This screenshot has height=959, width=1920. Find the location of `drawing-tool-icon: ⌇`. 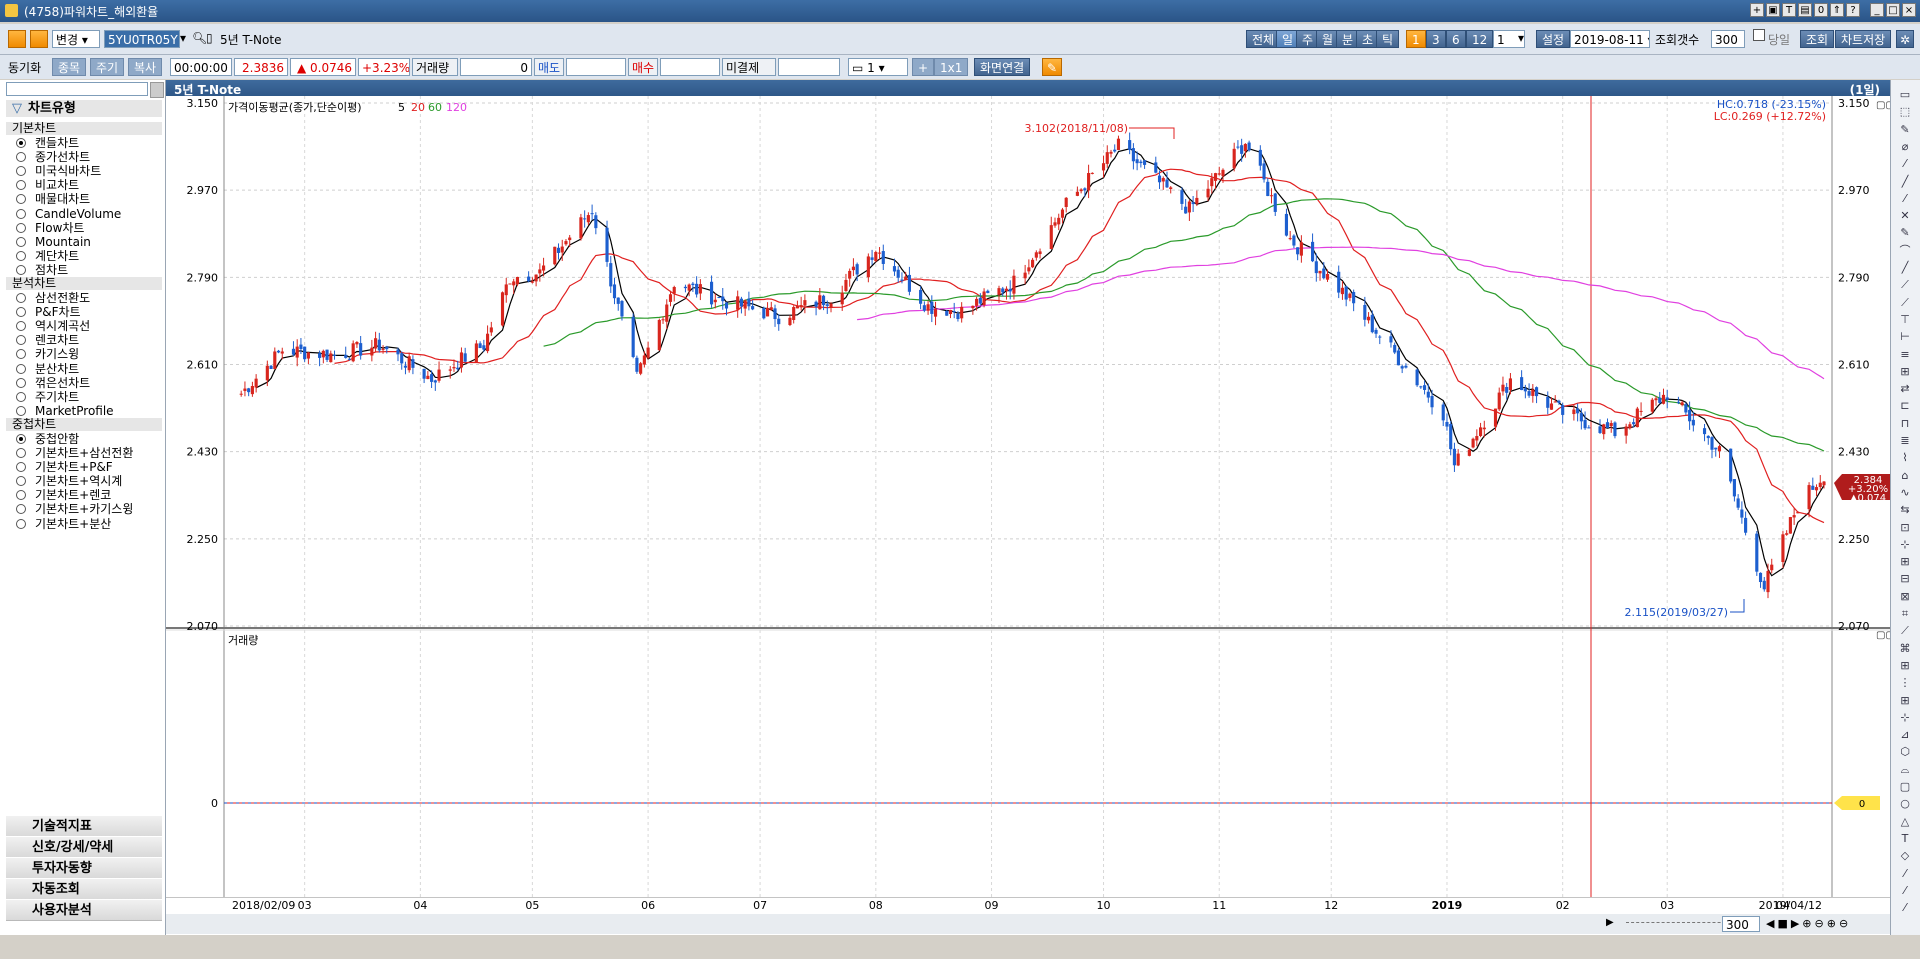

drawing-tool-icon: ⌇ is located at coordinates (1905, 458).